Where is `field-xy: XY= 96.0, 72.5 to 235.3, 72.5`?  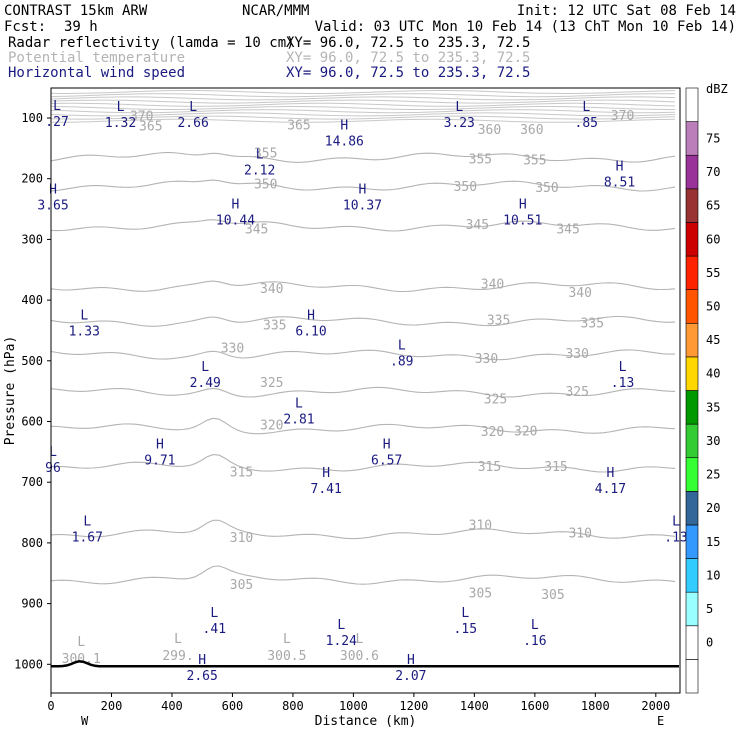 field-xy: XY= 96.0, 72.5 to 235.3, 72.5 is located at coordinates (408, 73).